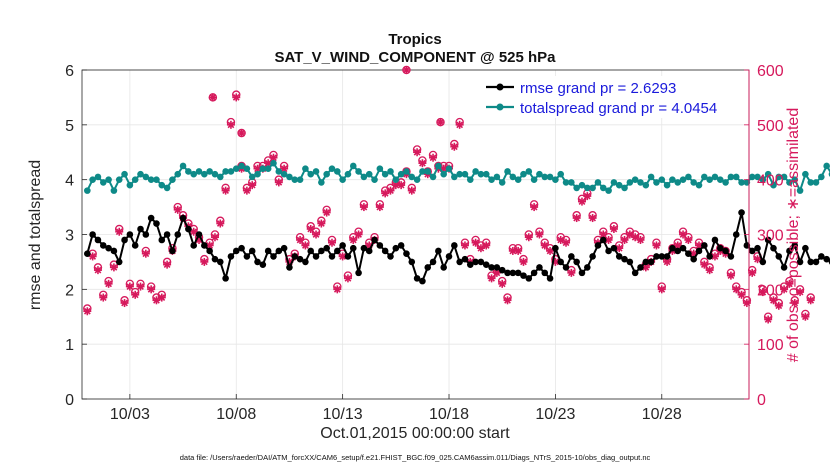  Describe the element at coordinates (69, 290) in the screenshot. I see `left-tick-label: 2` at that location.